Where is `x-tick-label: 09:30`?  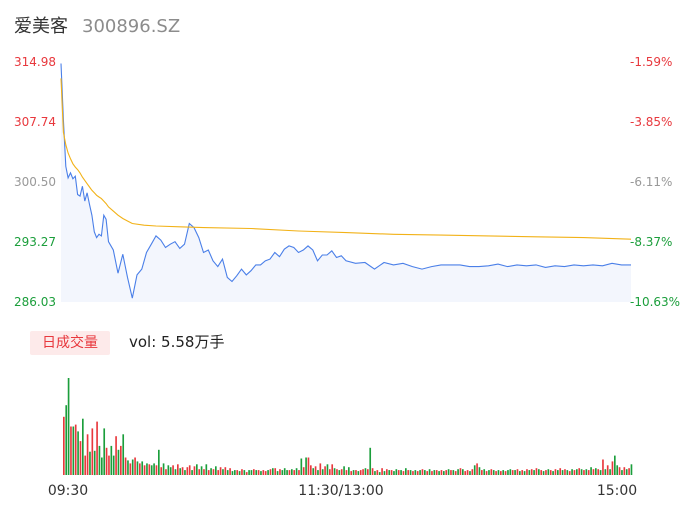 x-tick-label: 09:30 is located at coordinates (68, 491).